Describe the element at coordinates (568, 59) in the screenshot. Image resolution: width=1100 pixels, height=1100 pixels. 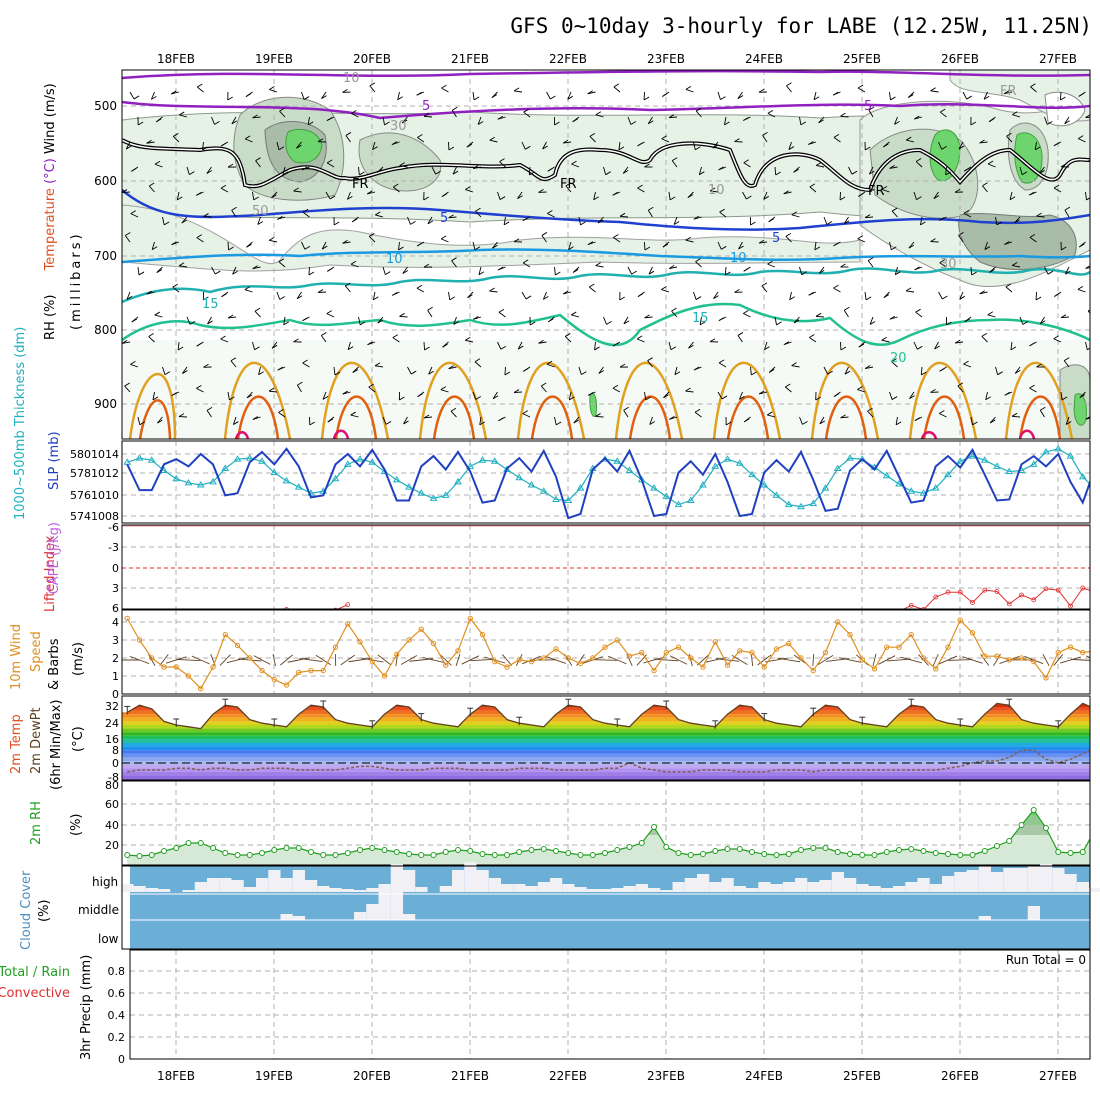
I see `top-date-label: 22FEB` at that location.